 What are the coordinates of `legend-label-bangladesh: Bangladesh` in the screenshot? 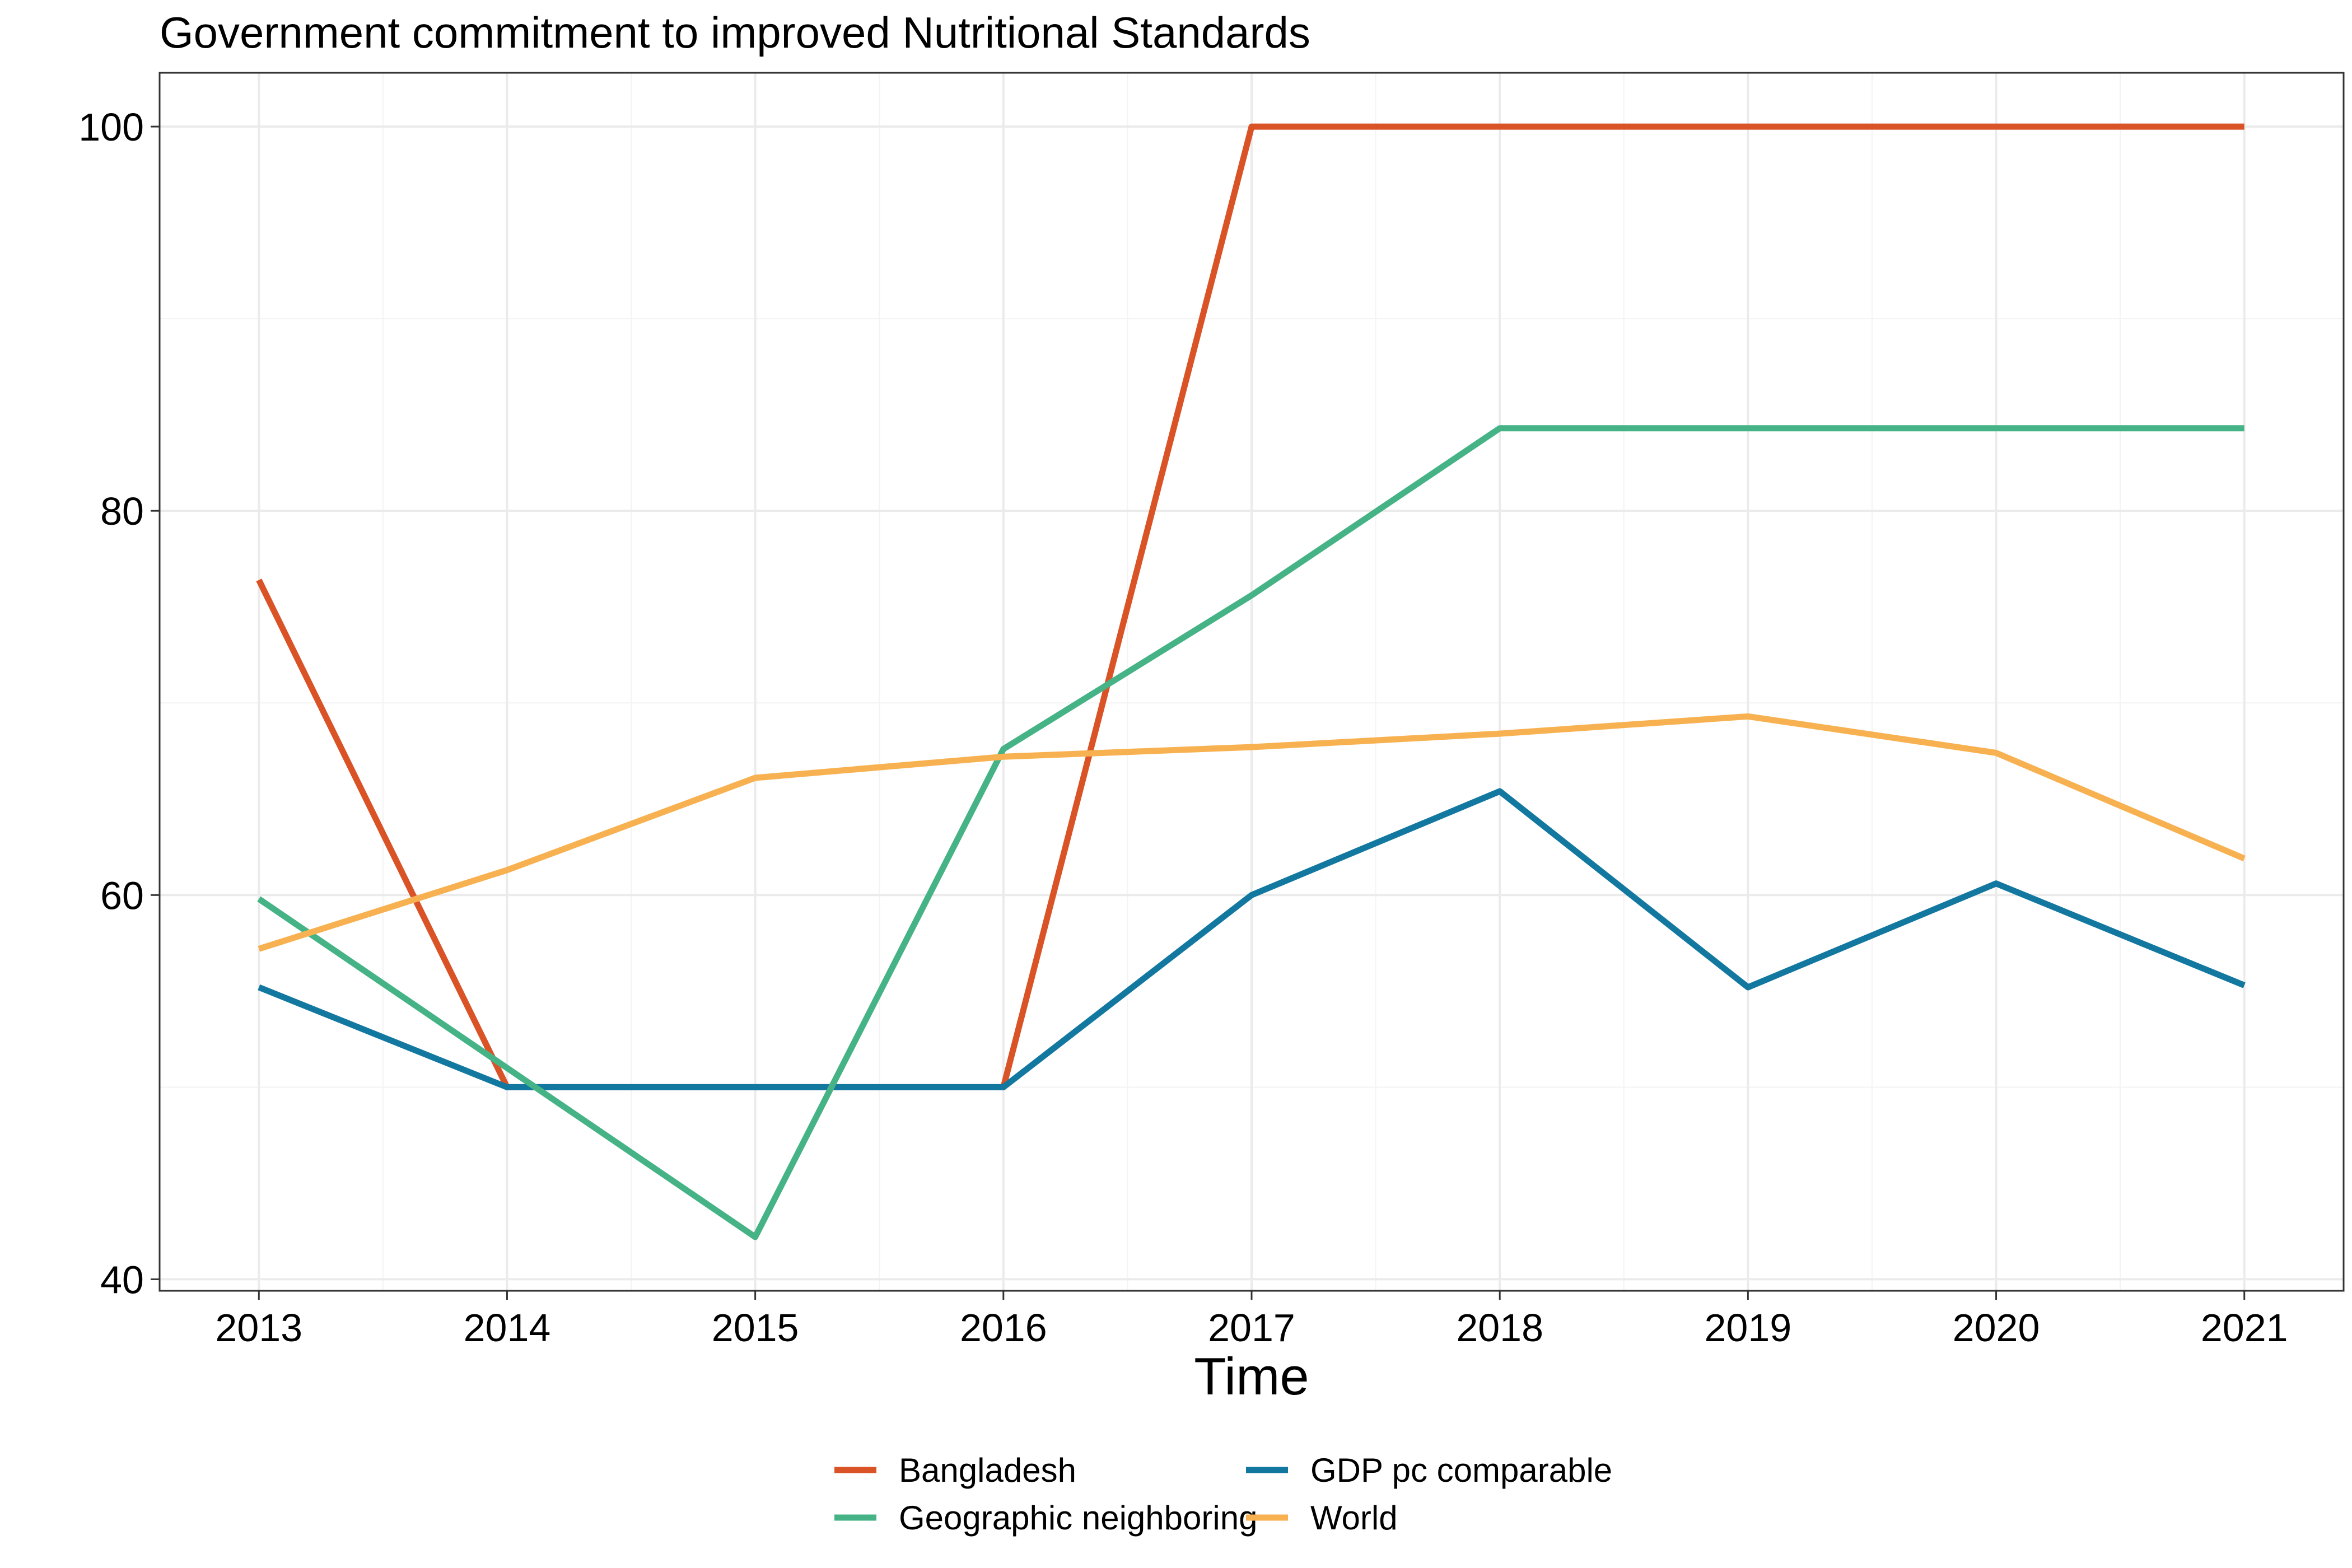 It's located at (988, 1471).